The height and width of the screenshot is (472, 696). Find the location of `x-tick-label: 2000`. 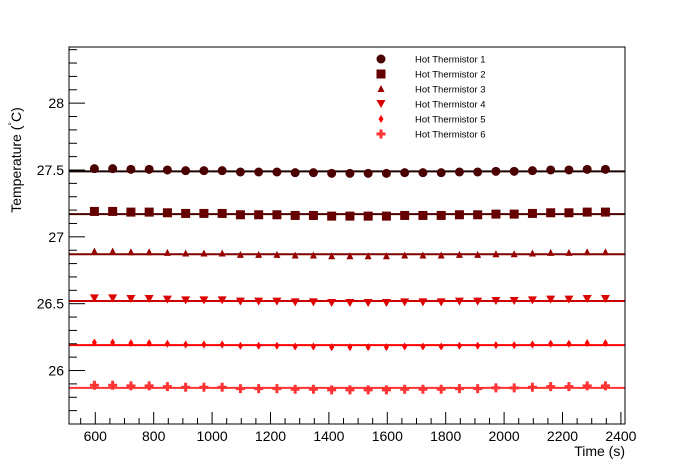

x-tick-label: 2000 is located at coordinates (504, 436).